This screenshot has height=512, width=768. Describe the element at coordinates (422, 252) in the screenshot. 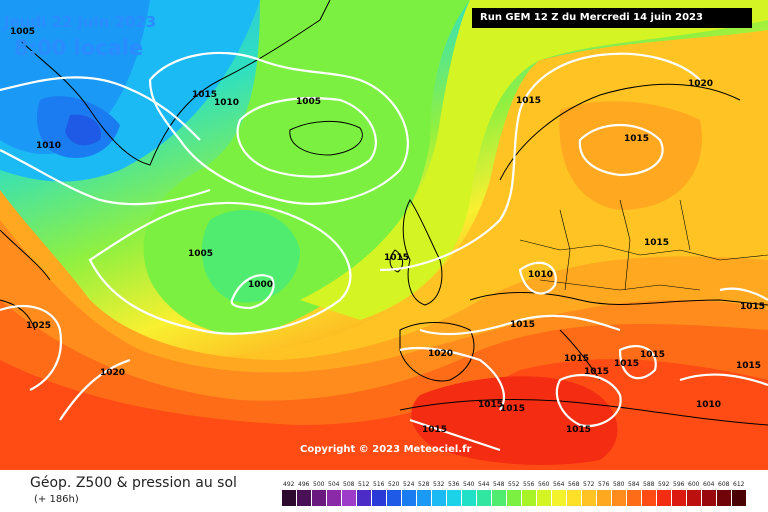

I see `britain-coast` at that location.